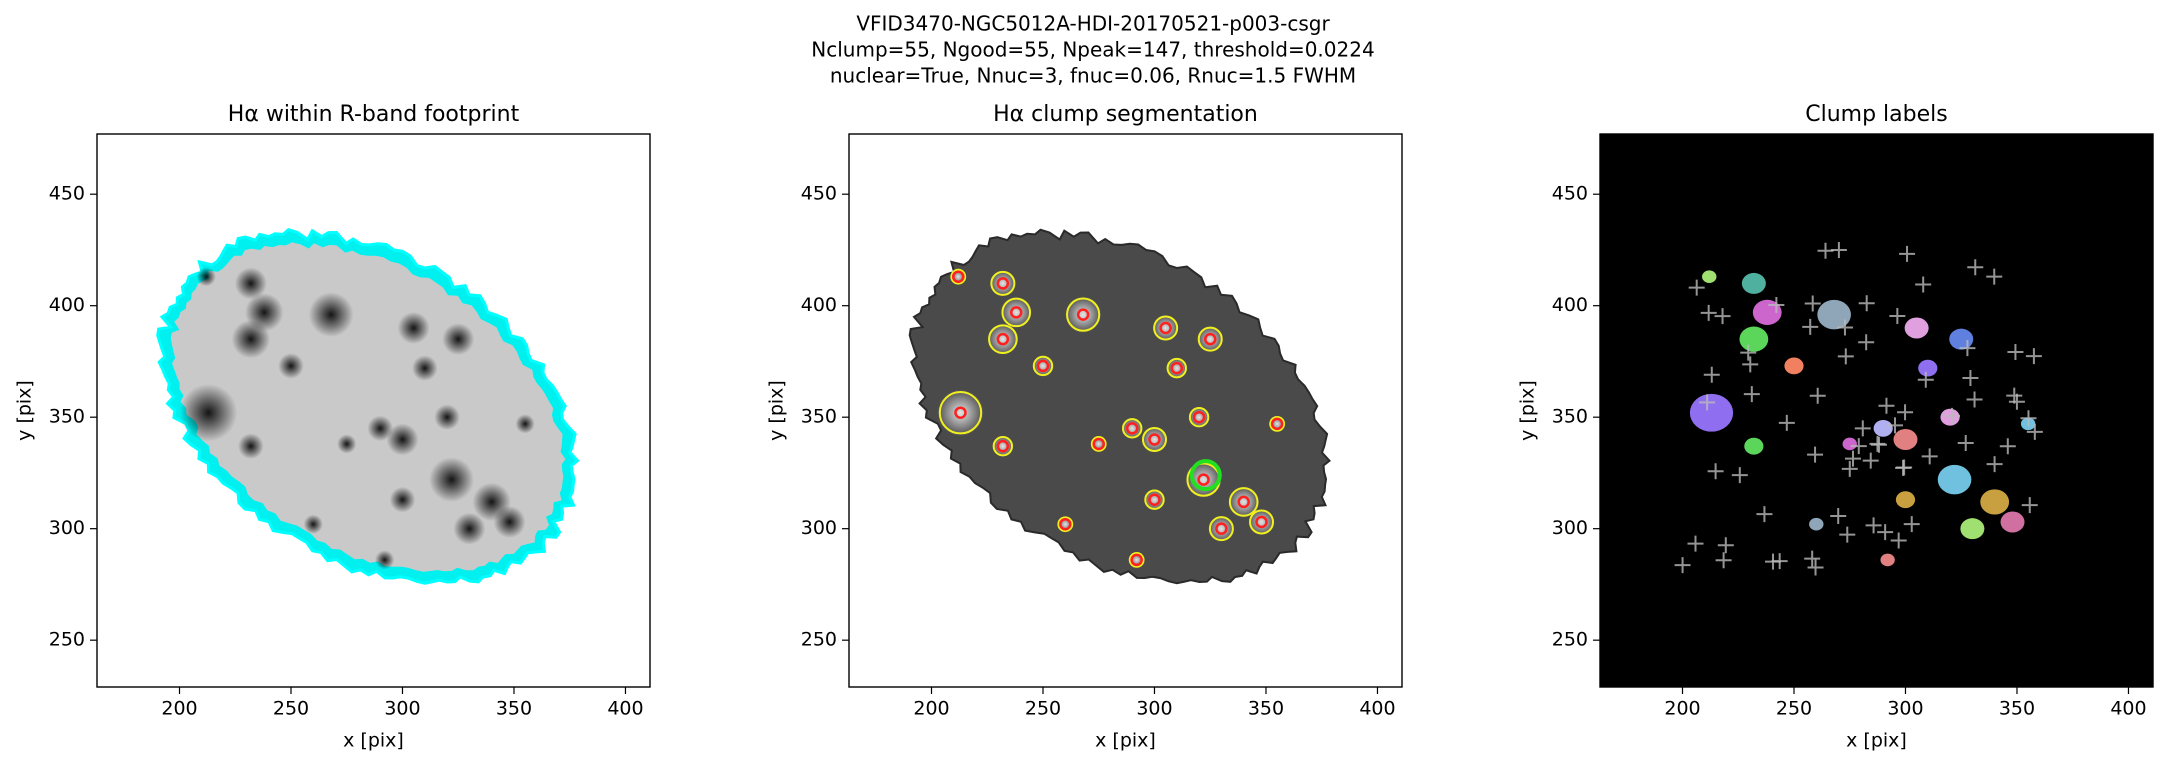 The width and height of the screenshot is (2168, 771). Describe the element at coordinates (1570, 305) in the screenshot. I see `y-tick-label: 400` at that location.